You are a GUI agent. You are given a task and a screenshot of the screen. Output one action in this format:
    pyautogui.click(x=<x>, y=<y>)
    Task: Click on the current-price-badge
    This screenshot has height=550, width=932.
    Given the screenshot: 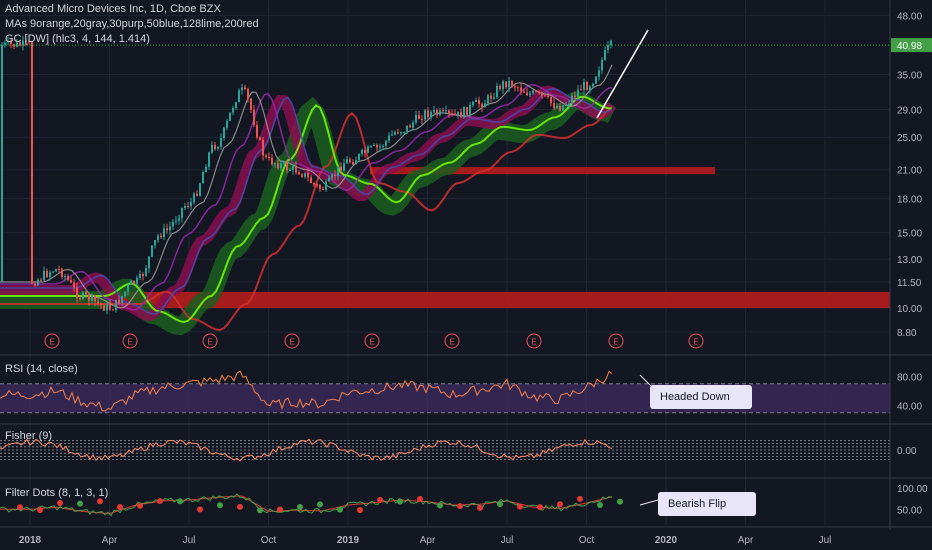 What is the action you would take?
    pyautogui.click(x=911, y=45)
    